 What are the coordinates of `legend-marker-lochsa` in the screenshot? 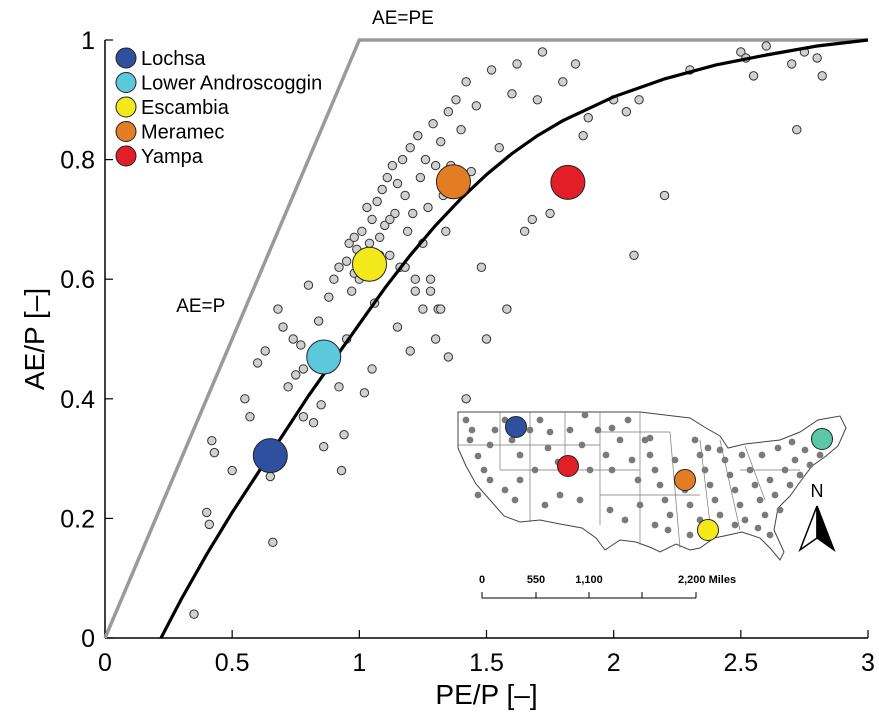 It's located at (126, 58).